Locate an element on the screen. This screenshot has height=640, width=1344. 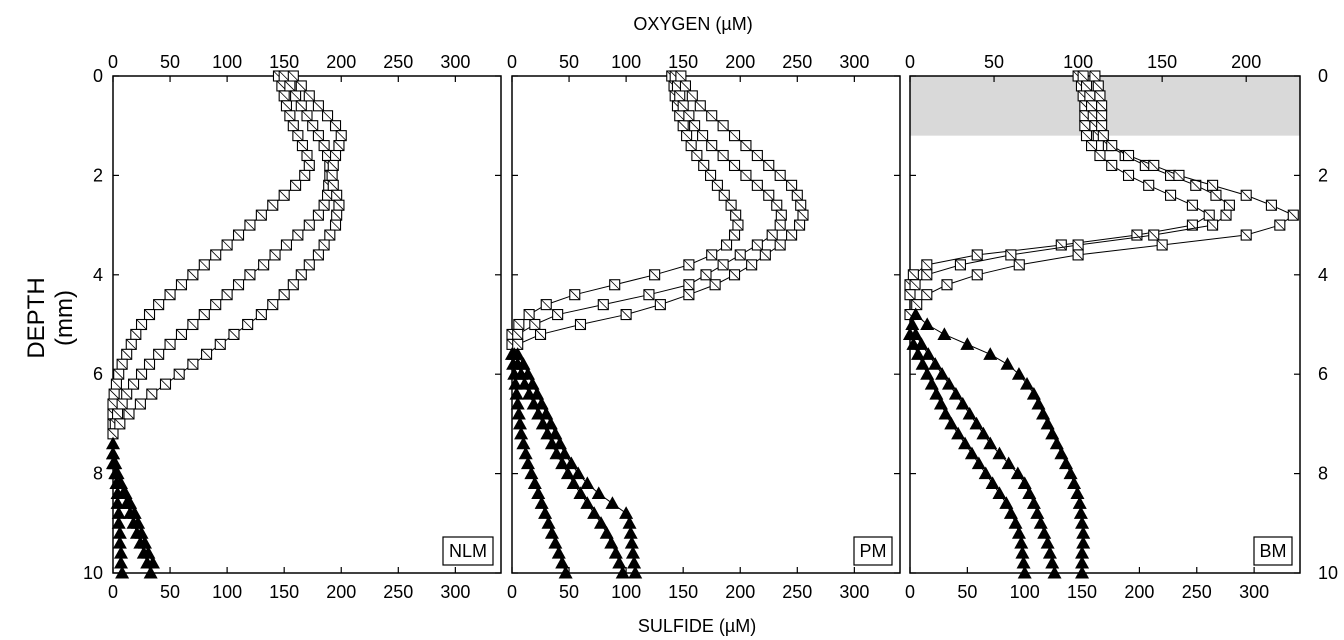
panel-label: PM is located at coordinates (873, 551).